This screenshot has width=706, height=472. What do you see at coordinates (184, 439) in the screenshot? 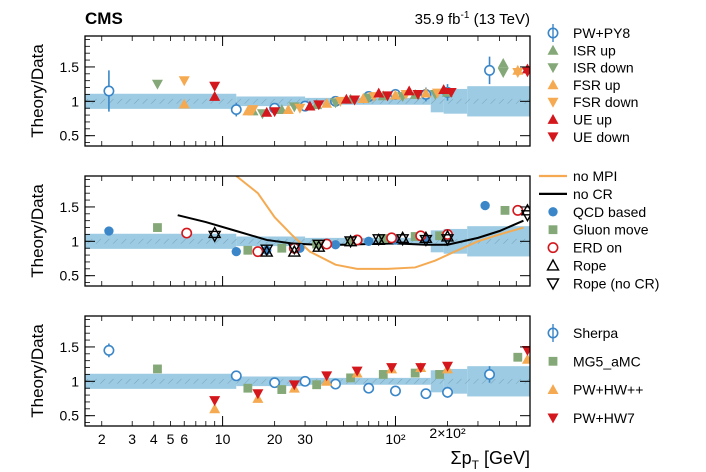
I see `xtick-label: 6` at bounding box center [184, 439].